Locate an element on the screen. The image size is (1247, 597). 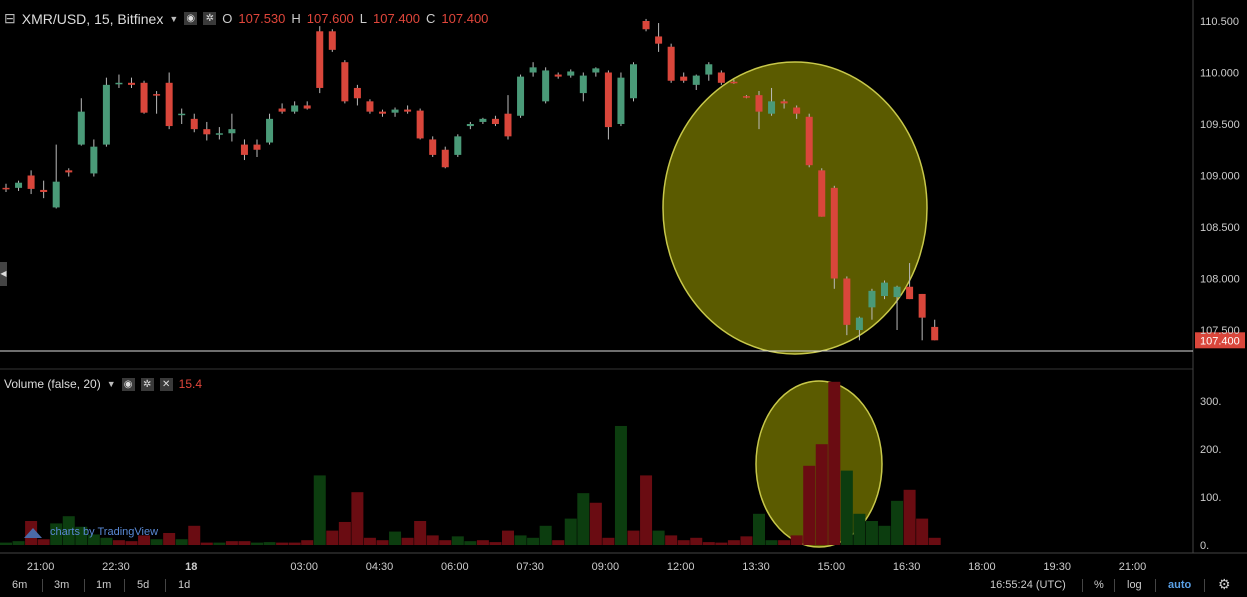
timeframe-1d: 1d is located at coordinates (184, 585).